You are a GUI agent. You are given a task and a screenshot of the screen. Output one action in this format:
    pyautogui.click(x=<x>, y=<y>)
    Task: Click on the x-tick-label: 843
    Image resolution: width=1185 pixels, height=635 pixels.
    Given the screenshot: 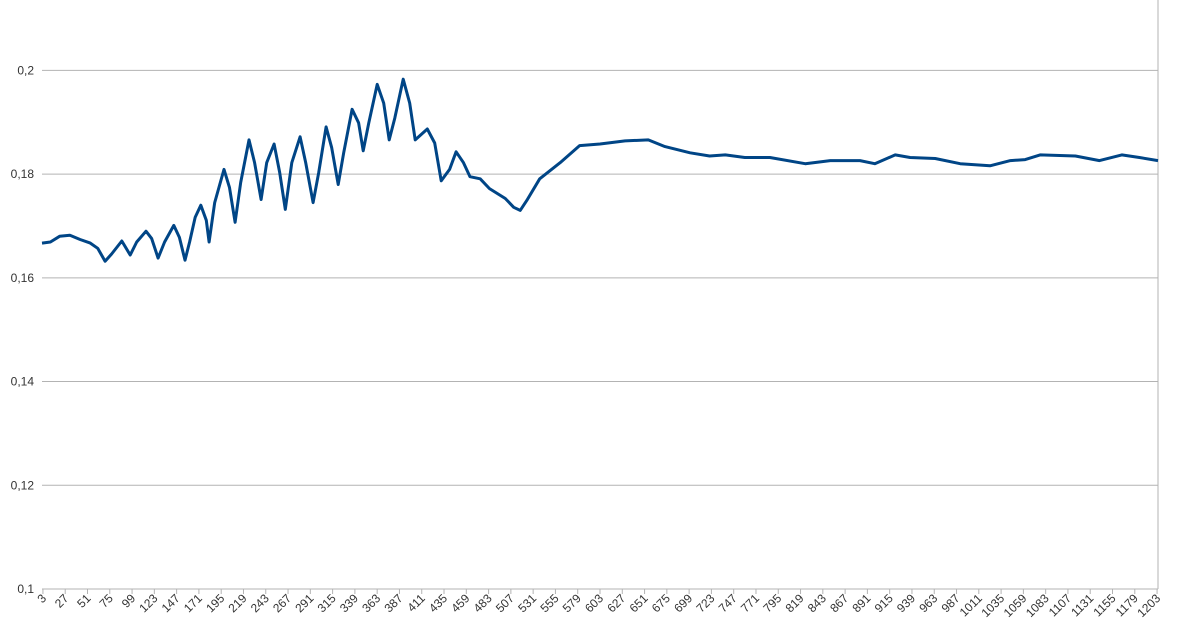 What is the action you would take?
    pyautogui.click(x=817, y=603)
    